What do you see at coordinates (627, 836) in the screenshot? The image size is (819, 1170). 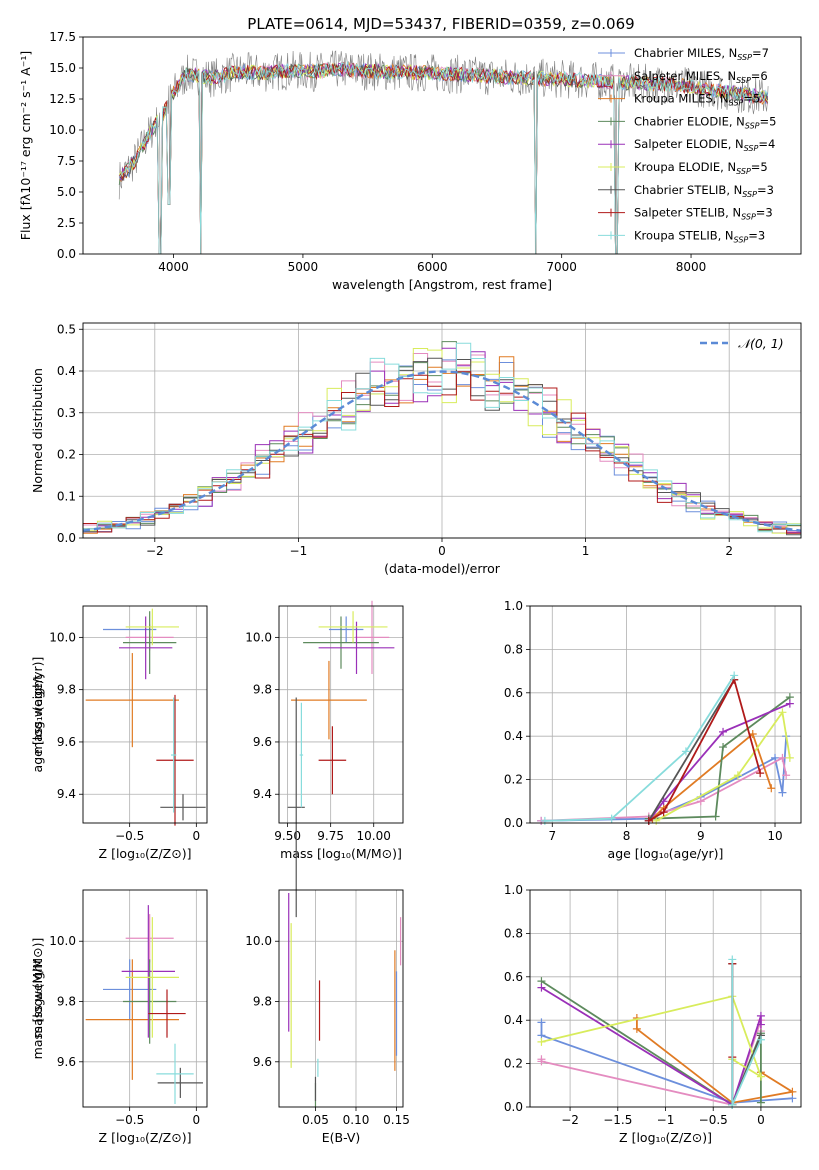 I see `x-tick-label: 8` at bounding box center [627, 836].